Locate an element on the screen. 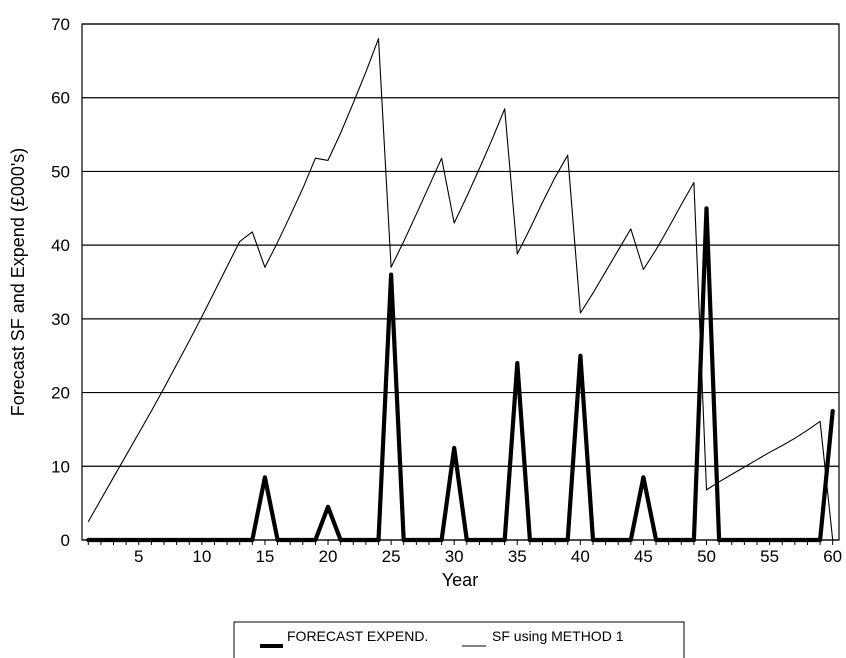  x-tick-label: 10 is located at coordinates (201, 556).